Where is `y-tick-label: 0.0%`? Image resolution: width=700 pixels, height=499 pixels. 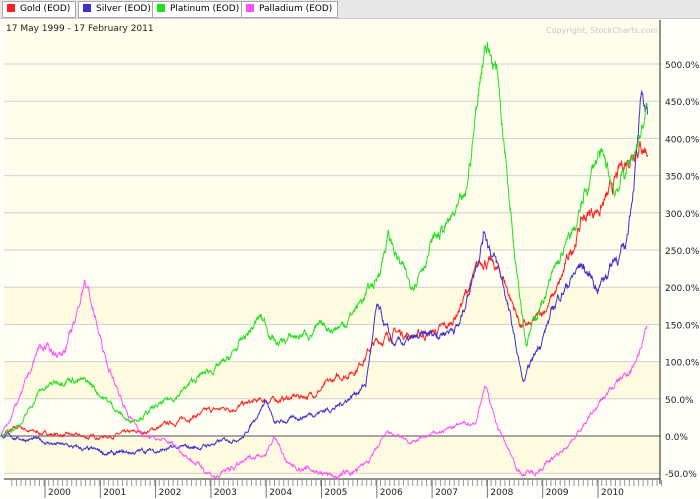 y-tick-label: 0.0% is located at coordinates (676, 438).